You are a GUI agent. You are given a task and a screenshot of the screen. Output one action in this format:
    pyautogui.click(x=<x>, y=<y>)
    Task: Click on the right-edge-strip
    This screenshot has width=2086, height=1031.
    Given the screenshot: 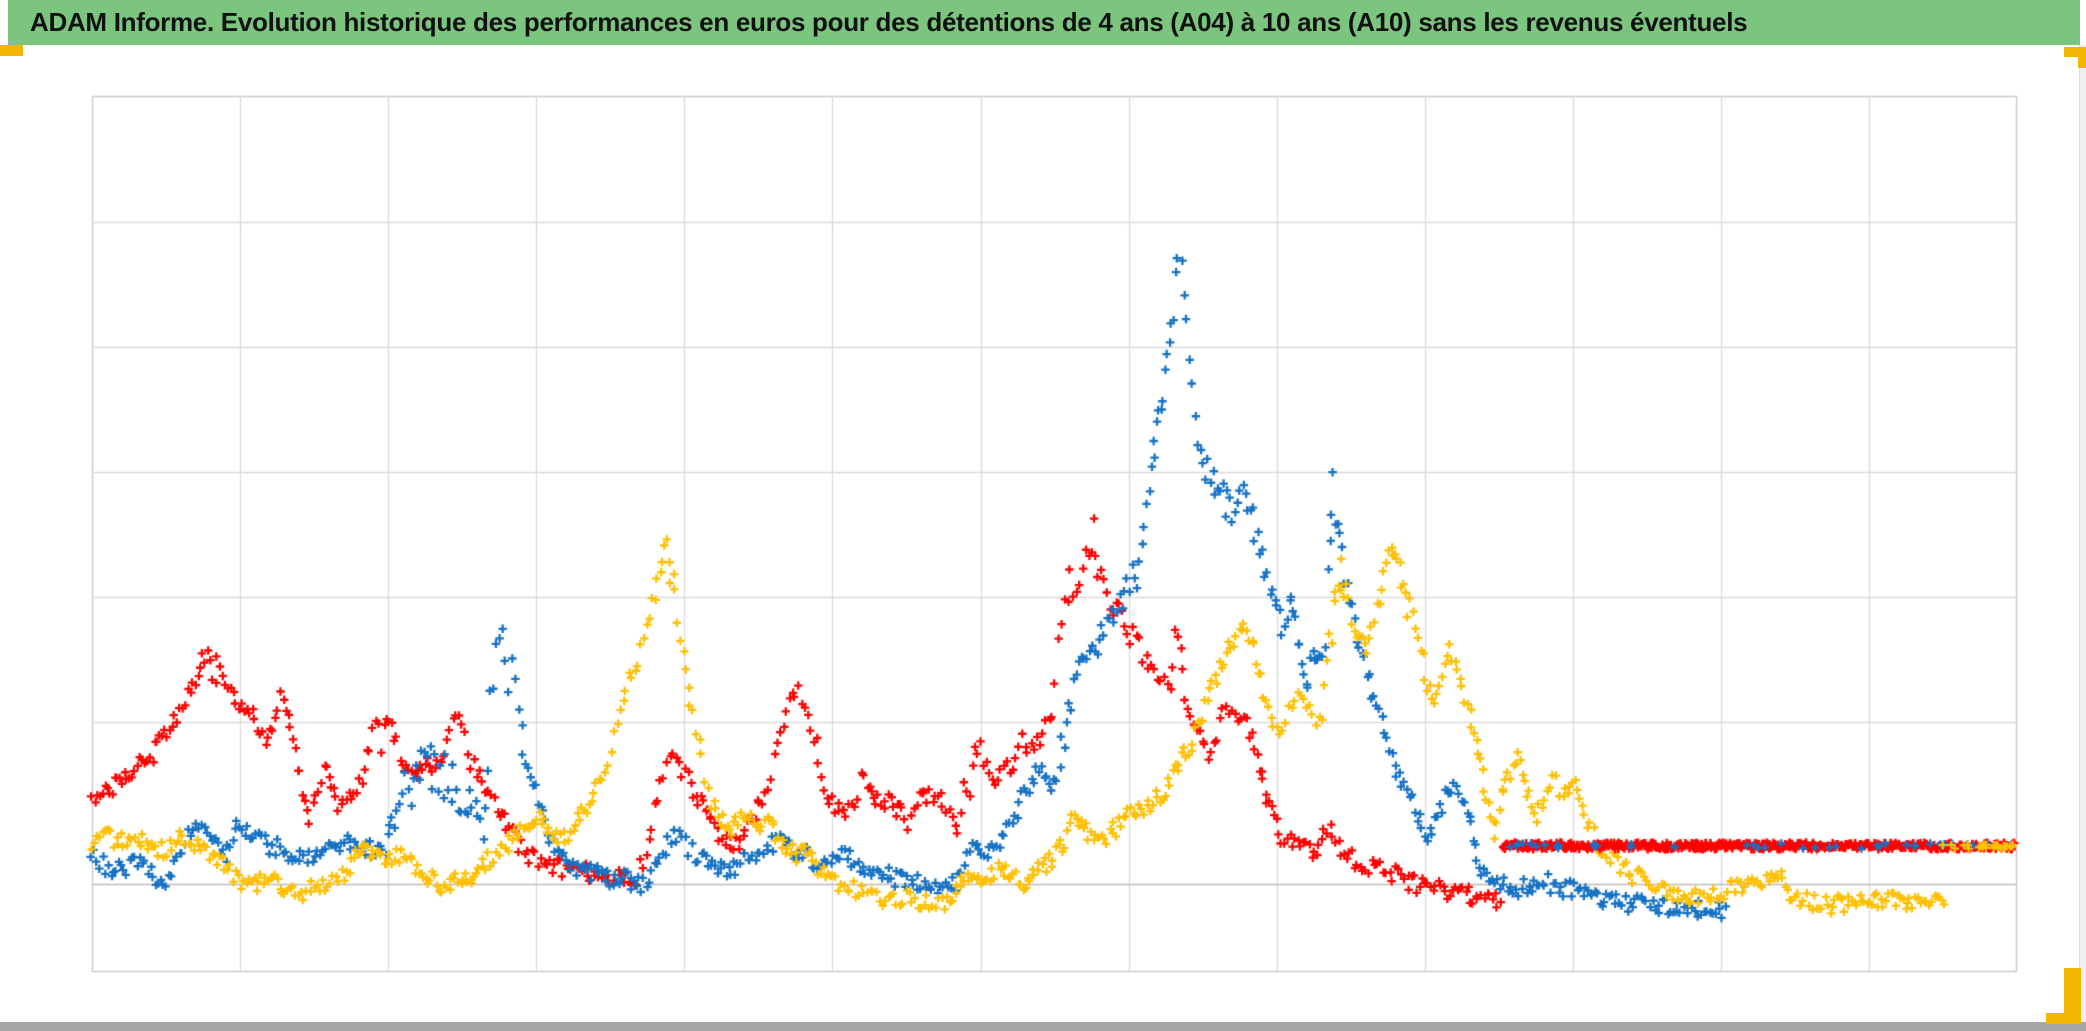 What is the action you would take?
    pyautogui.click(x=2082, y=538)
    